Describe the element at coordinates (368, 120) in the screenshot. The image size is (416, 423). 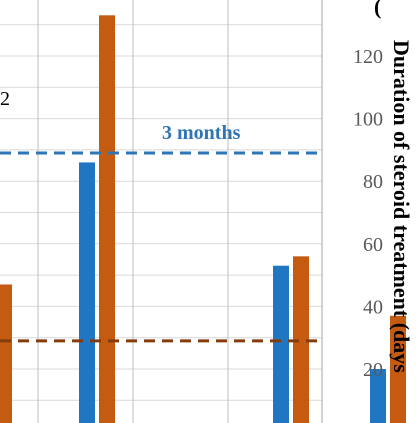
I see `y-tick-label: 100` at that location.